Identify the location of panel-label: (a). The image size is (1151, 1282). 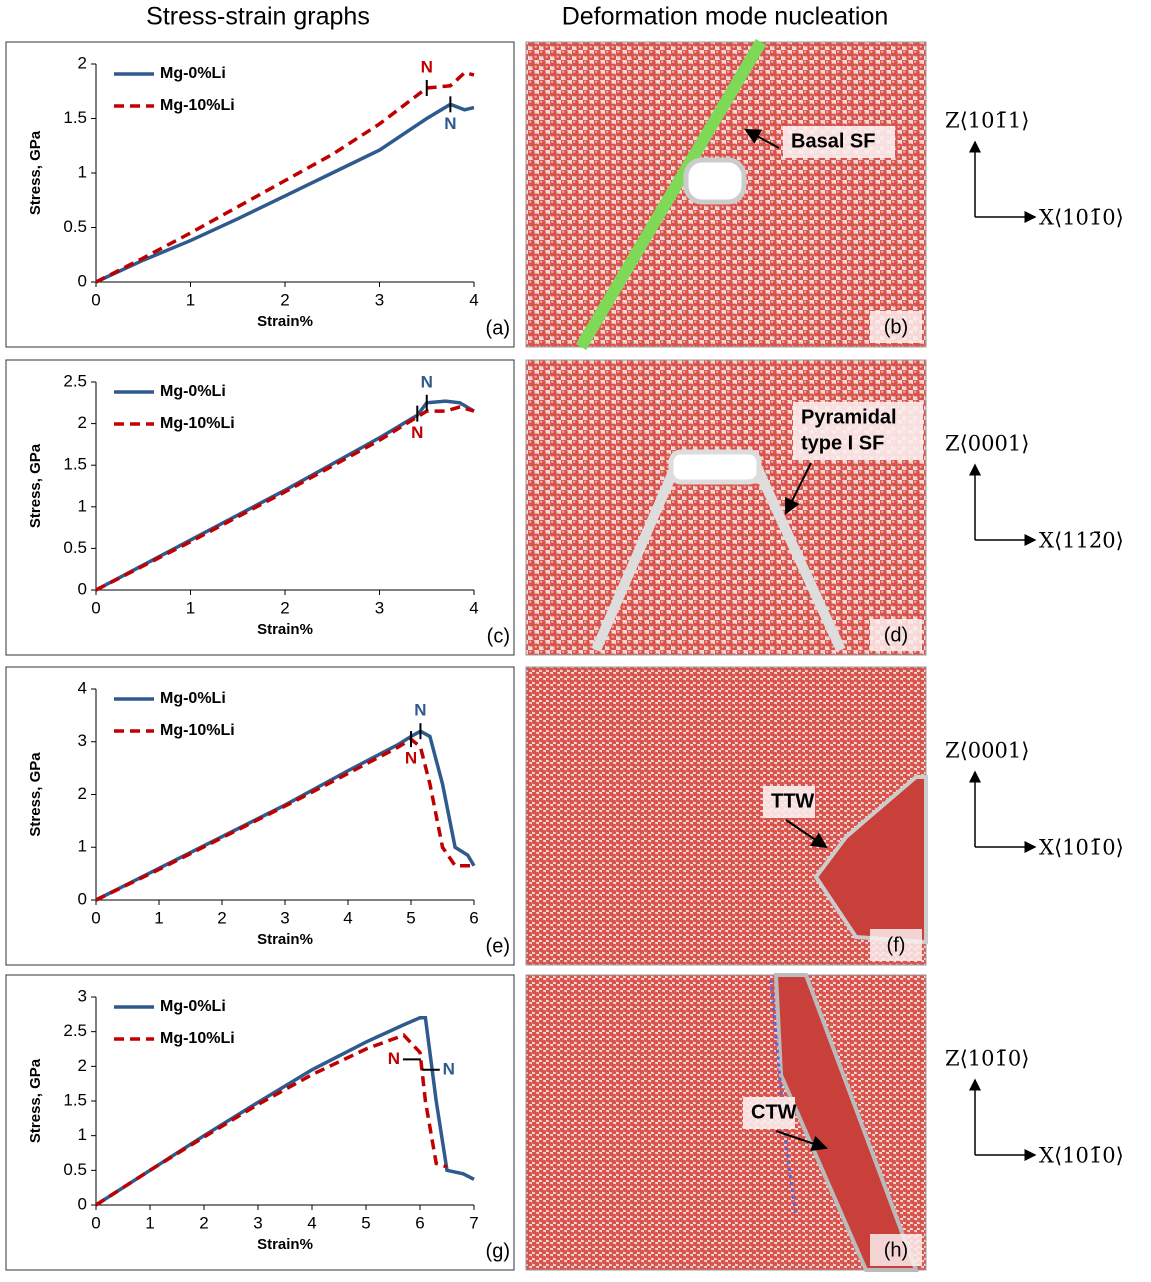
(498, 328).